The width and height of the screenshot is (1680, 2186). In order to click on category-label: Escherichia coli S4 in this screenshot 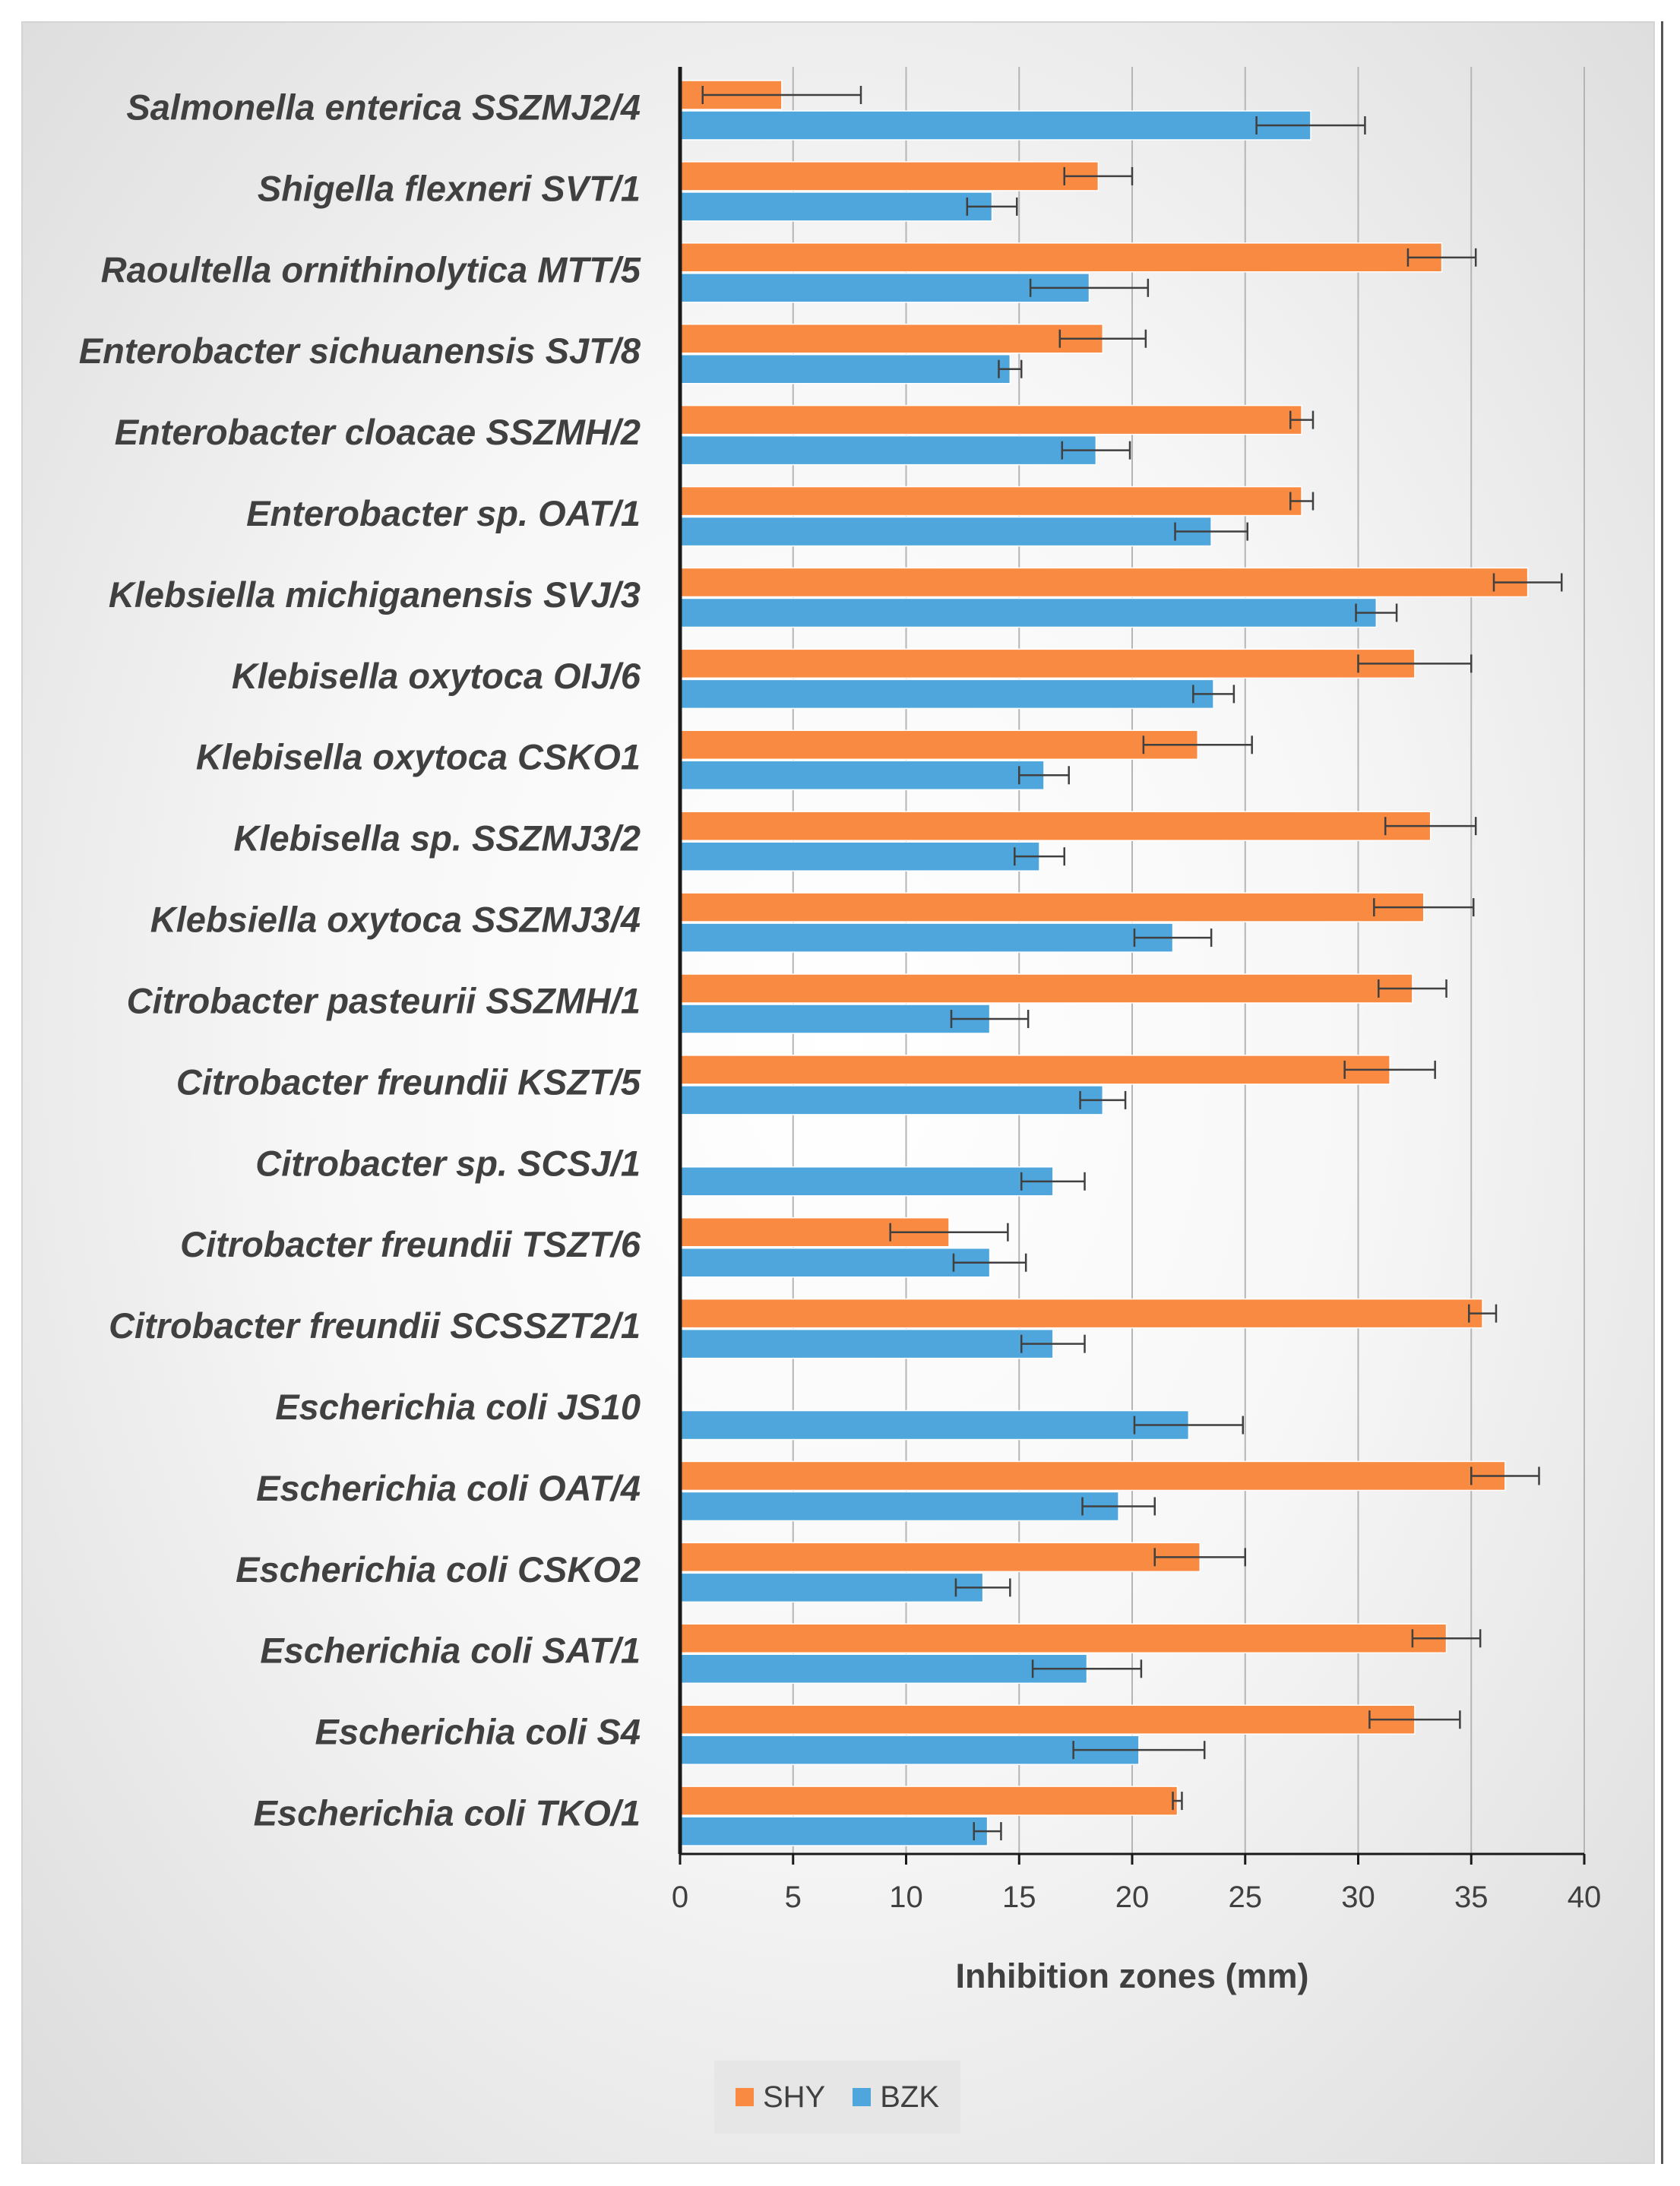, I will do `click(478, 1732)`.